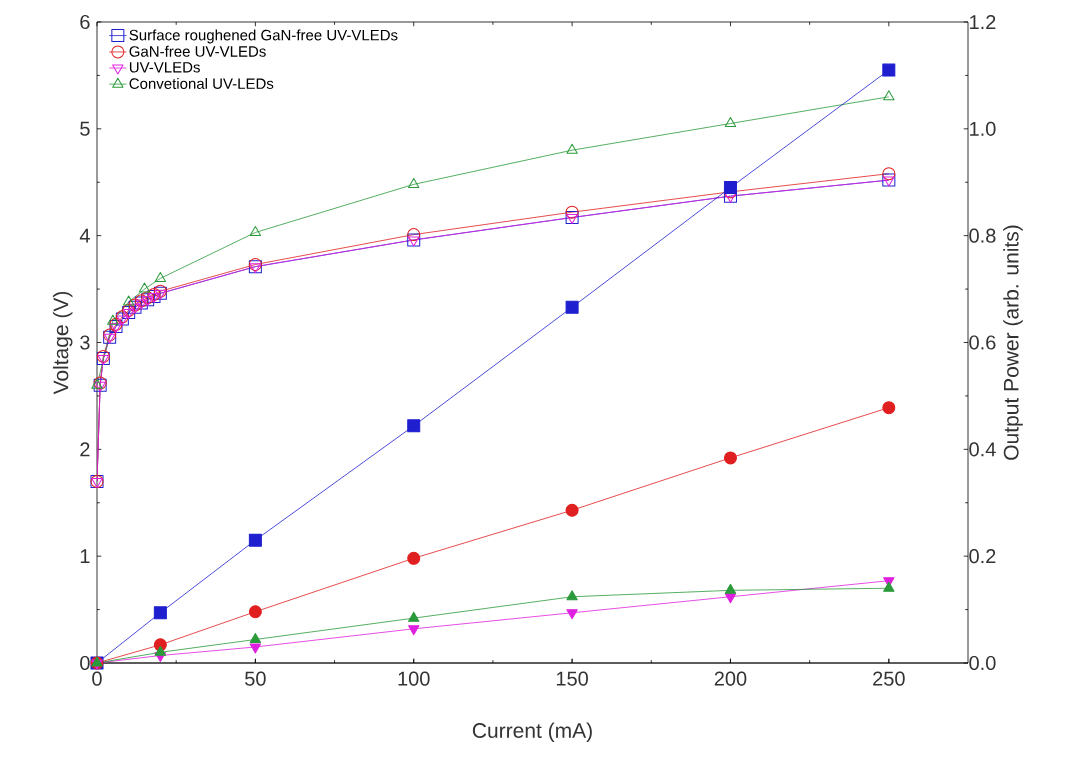 The image size is (1087, 772). What do you see at coordinates (201, 83) in the screenshot?
I see `legend-label: Convetional UV-LEDs` at bounding box center [201, 83].